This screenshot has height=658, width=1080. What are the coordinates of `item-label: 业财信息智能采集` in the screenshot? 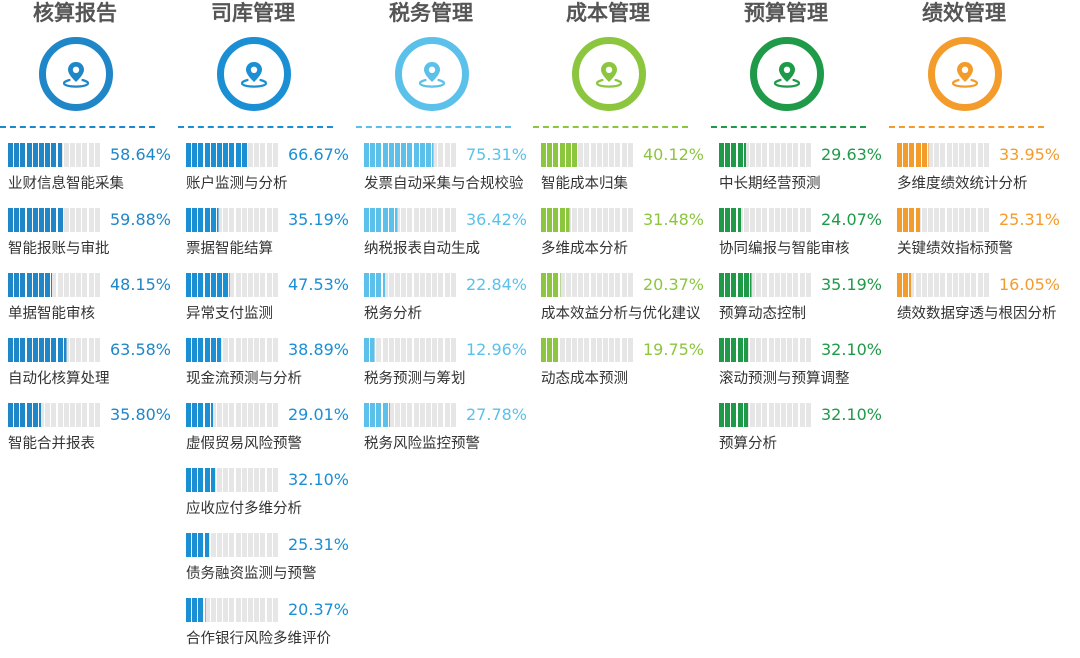 It's located at (66, 184).